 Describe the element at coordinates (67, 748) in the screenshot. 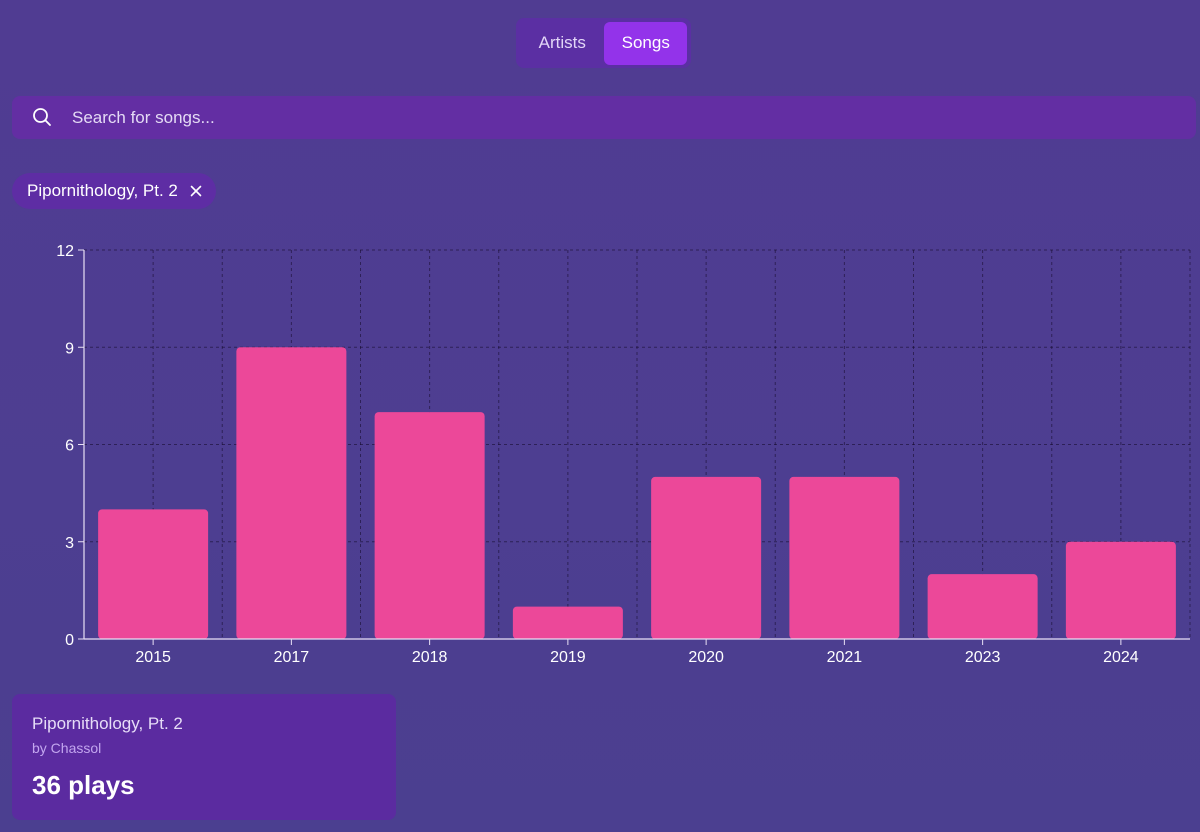

I see `song-artist: by Chassol` at that location.